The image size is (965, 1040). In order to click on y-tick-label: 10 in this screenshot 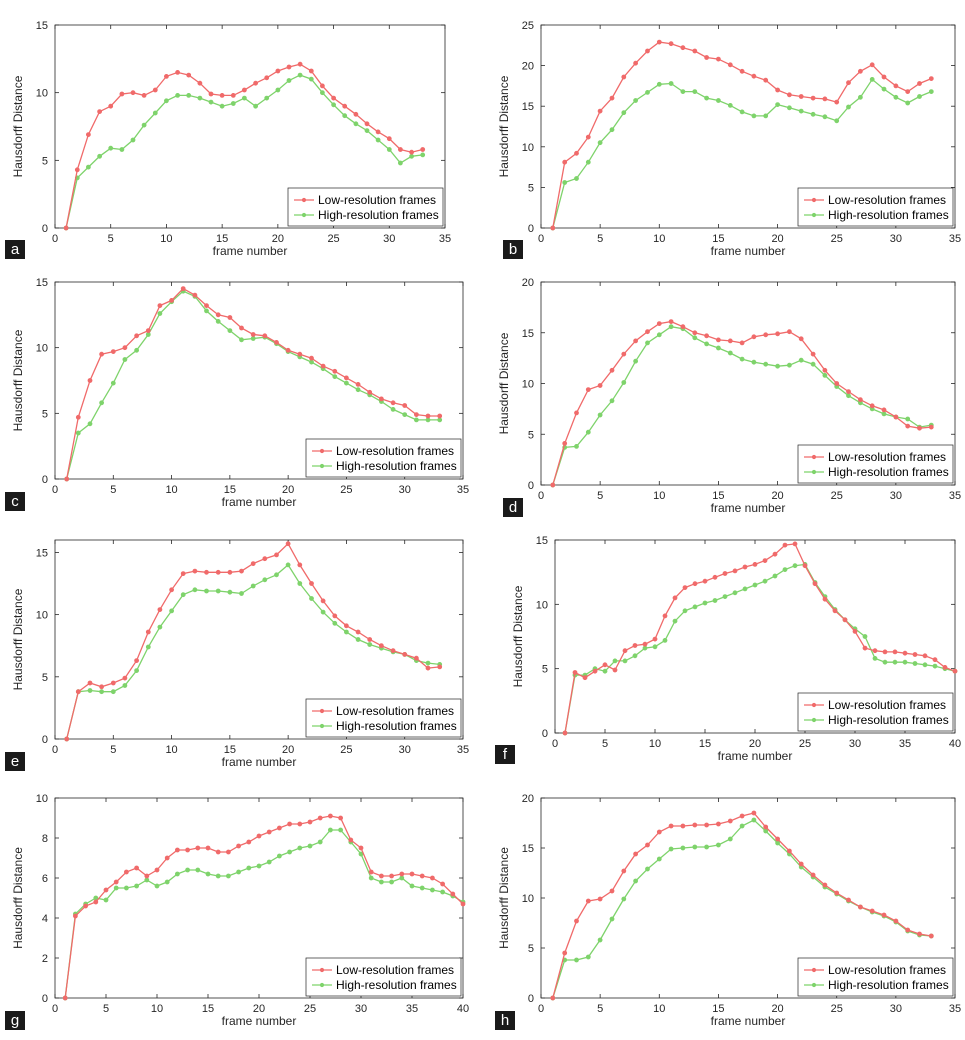, I will do `click(42, 349)`.